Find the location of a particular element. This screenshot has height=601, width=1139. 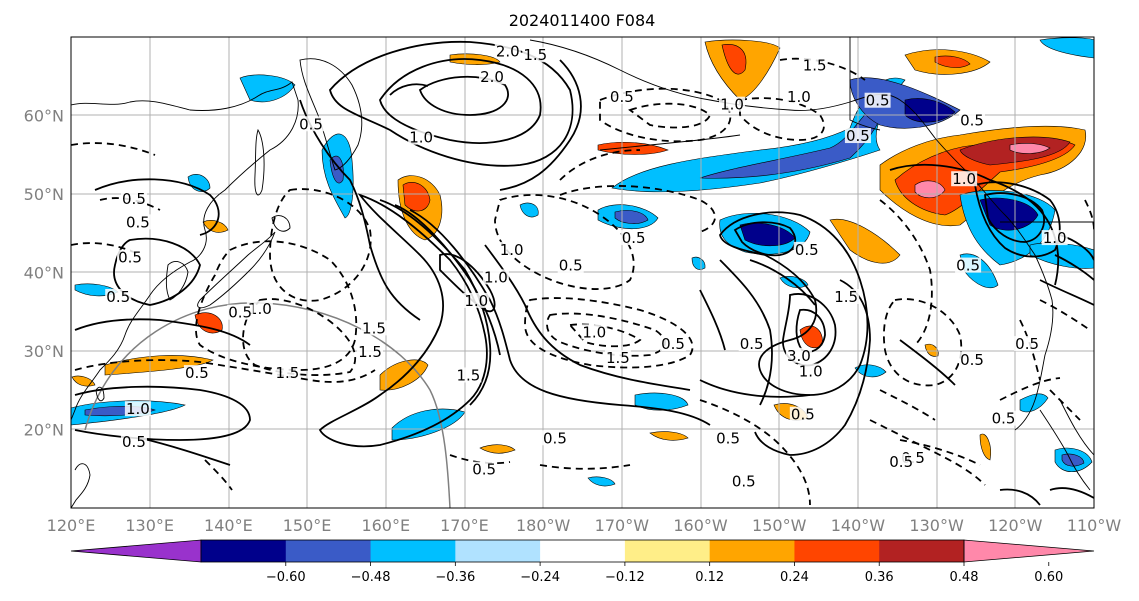

negative-anomaly-small-c is located at coordinates (529, 210).